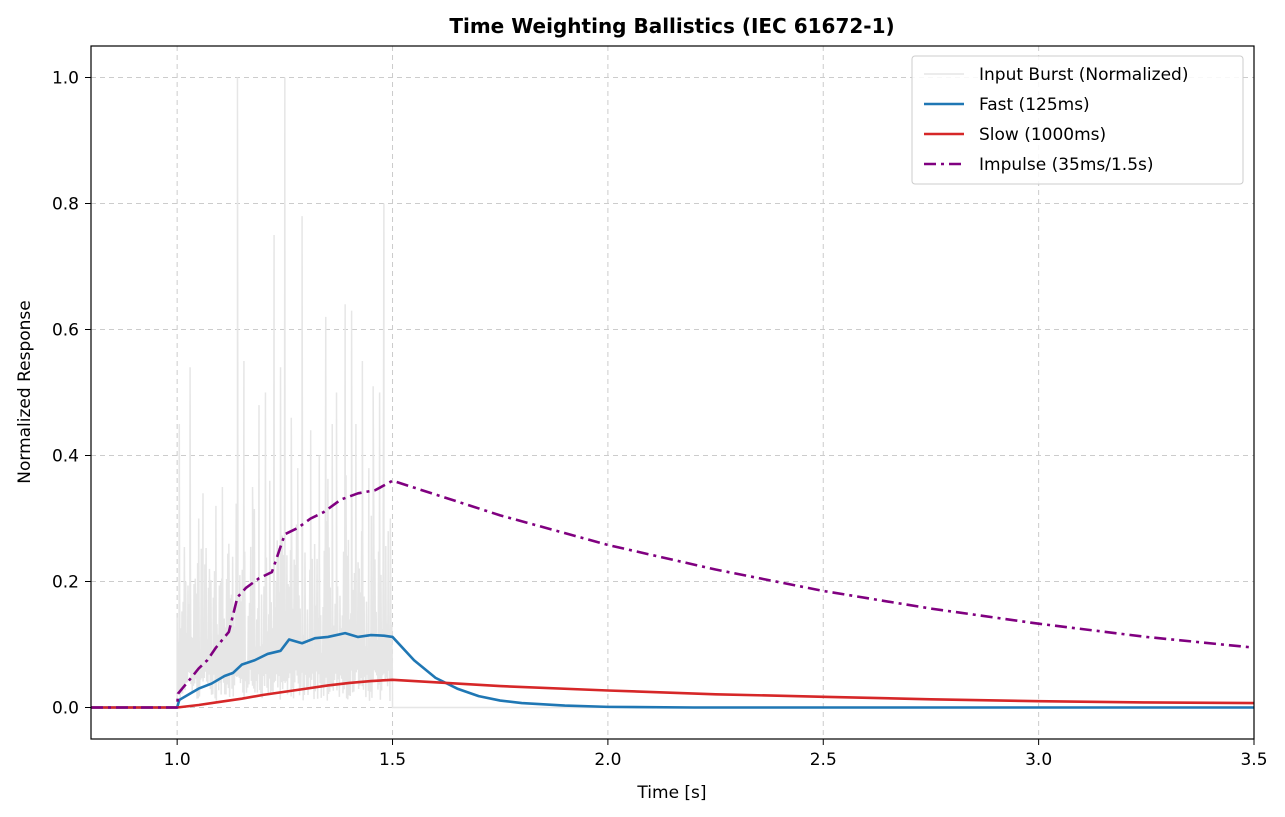 The height and width of the screenshot is (817, 1285). Describe the element at coordinates (65, 331) in the screenshot. I see `y-tick-label: 0.6` at that location.